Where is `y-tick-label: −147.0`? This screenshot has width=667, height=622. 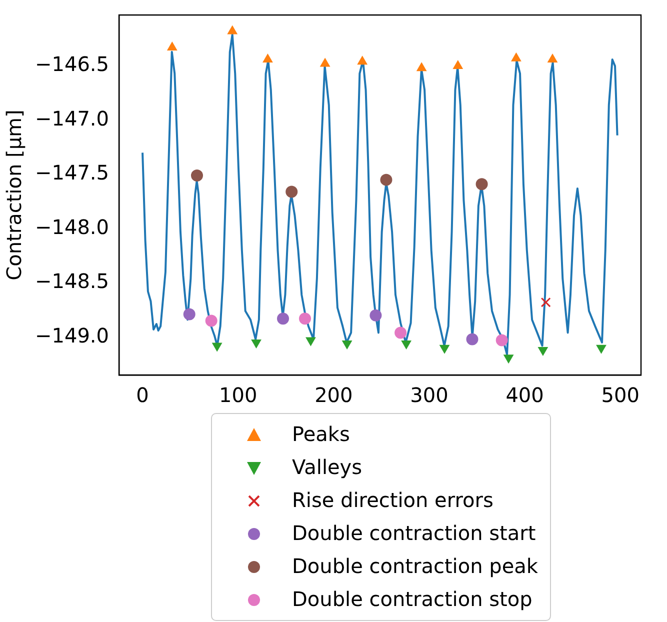 y-tick-label: −147.0 is located at coordinates (72, 118).